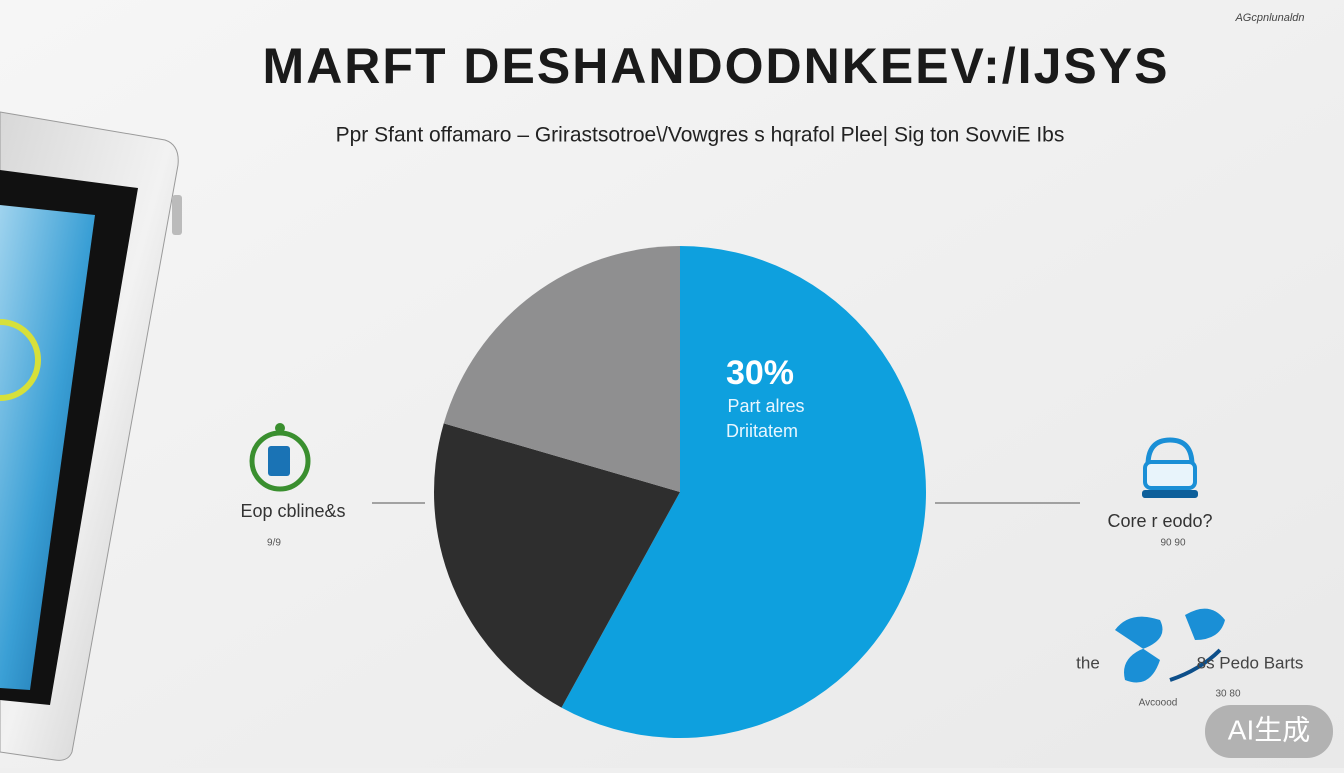  What do you see at coordinates (1250, 662) in the screenshot?
I see `annotation: 8s Pedo Barts` at bounding box center [1250, 662].